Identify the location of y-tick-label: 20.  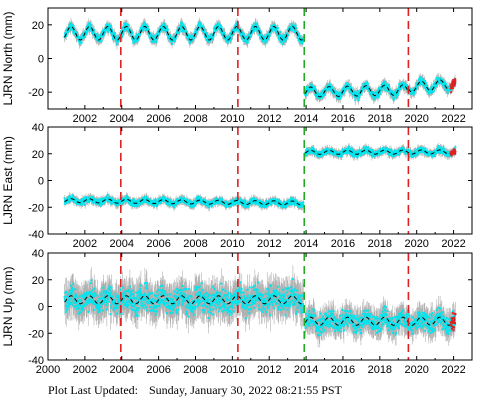
(38, 26).